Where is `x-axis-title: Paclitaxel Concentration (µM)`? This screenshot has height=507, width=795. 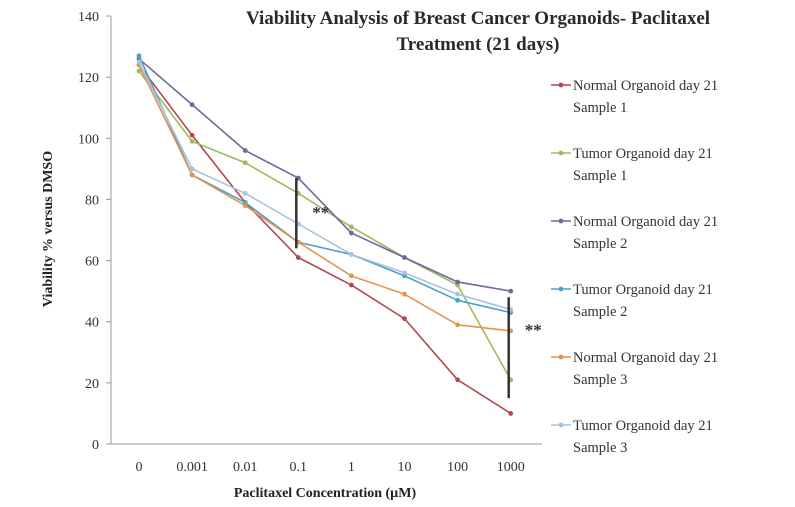 x-axis-title: Paclitaxel Concentration (µM) is located at coordinates (325, 493).